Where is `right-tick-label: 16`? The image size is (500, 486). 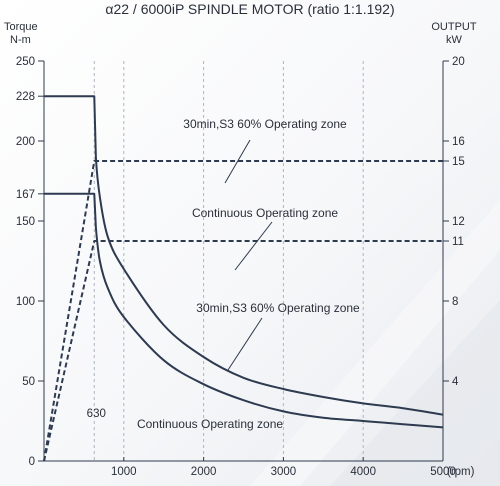
right-tick-label: 16 is located at coordinates (458, 142).